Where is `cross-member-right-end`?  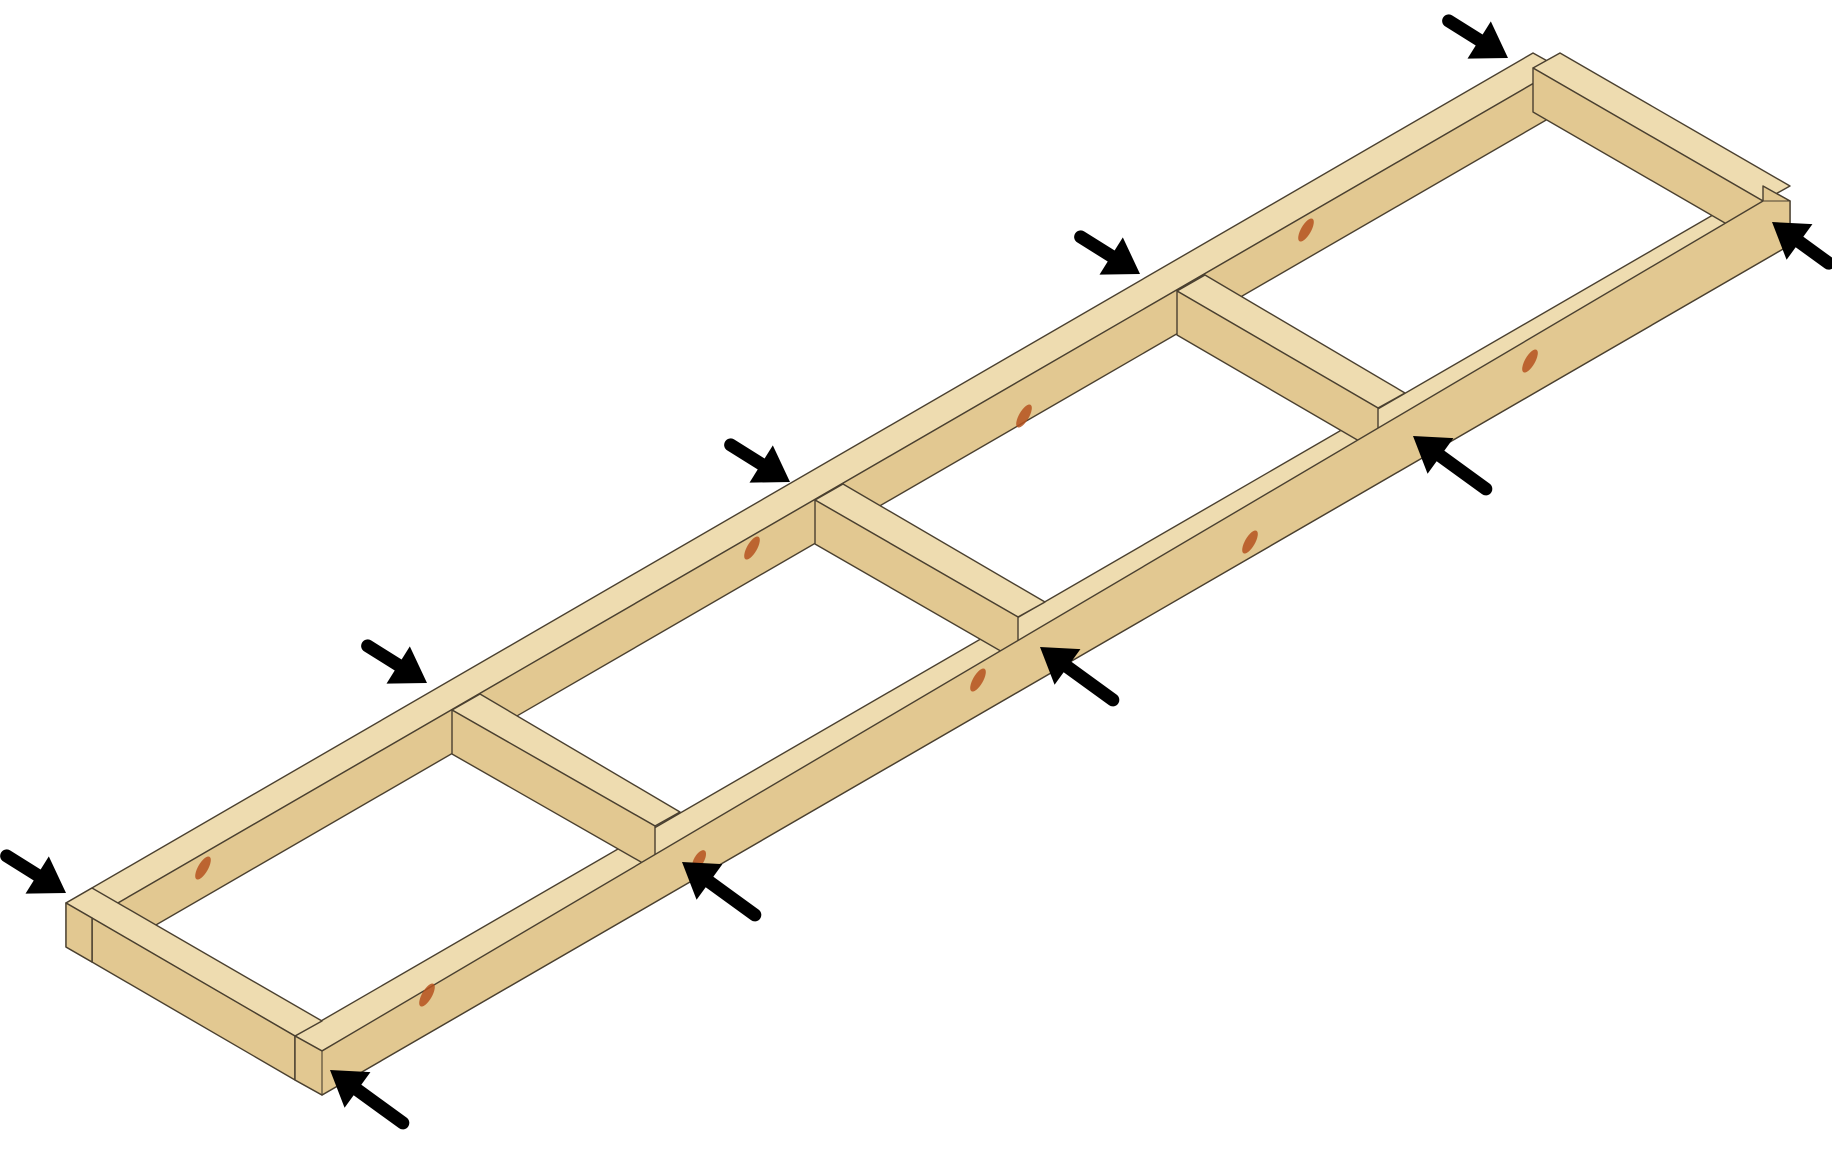
cross-member-right-end is located at coordinates (1661, 149).